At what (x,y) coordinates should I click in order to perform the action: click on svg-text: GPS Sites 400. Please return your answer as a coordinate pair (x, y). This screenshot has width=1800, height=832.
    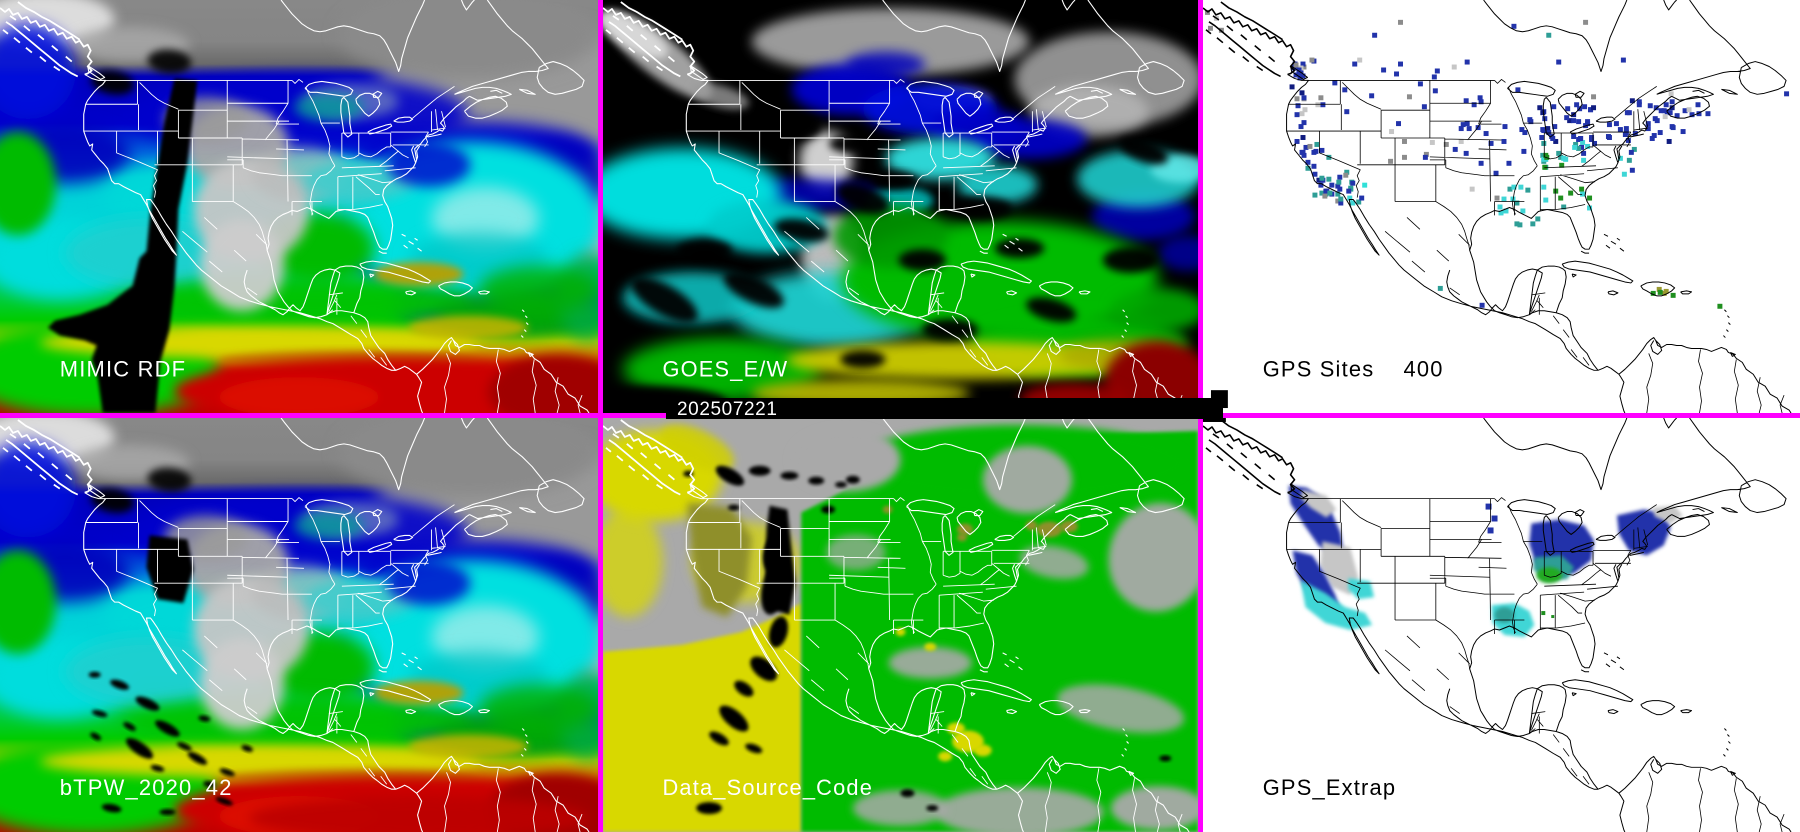
    Looking at the image, I should click on (1353, 368).